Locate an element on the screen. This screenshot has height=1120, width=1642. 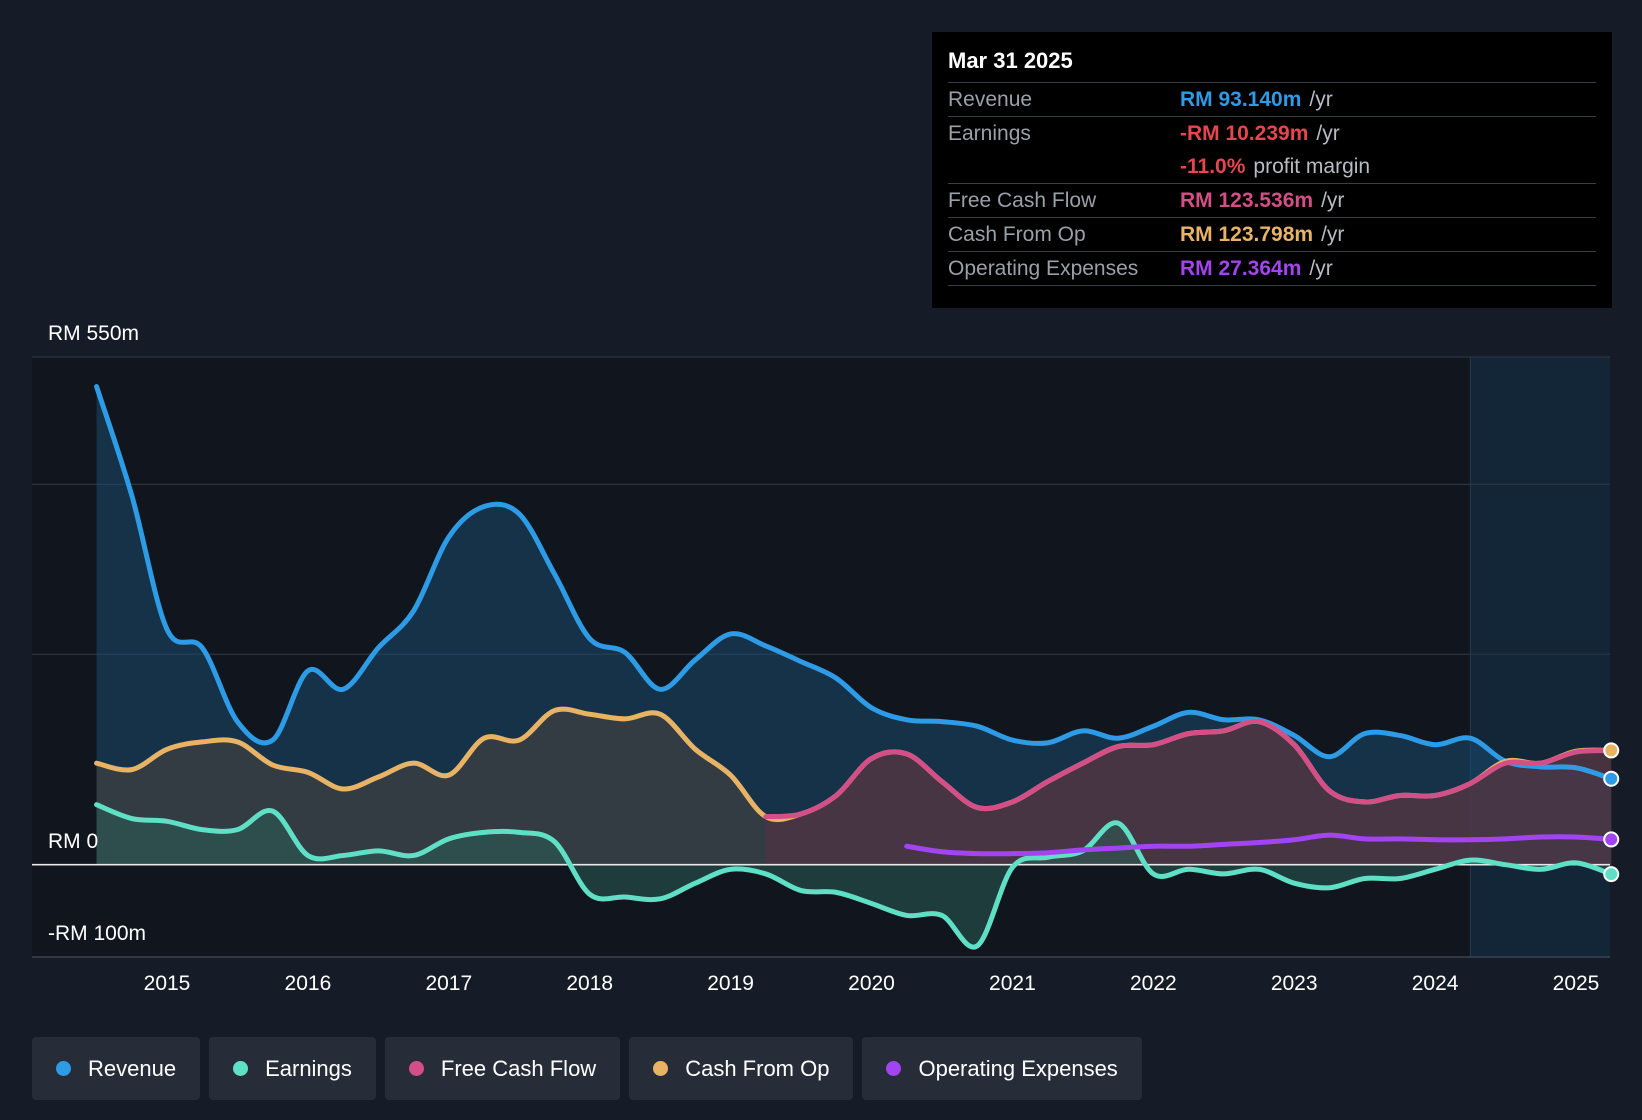
tooltip-label: Earnings is located at coordinates (989, 133).